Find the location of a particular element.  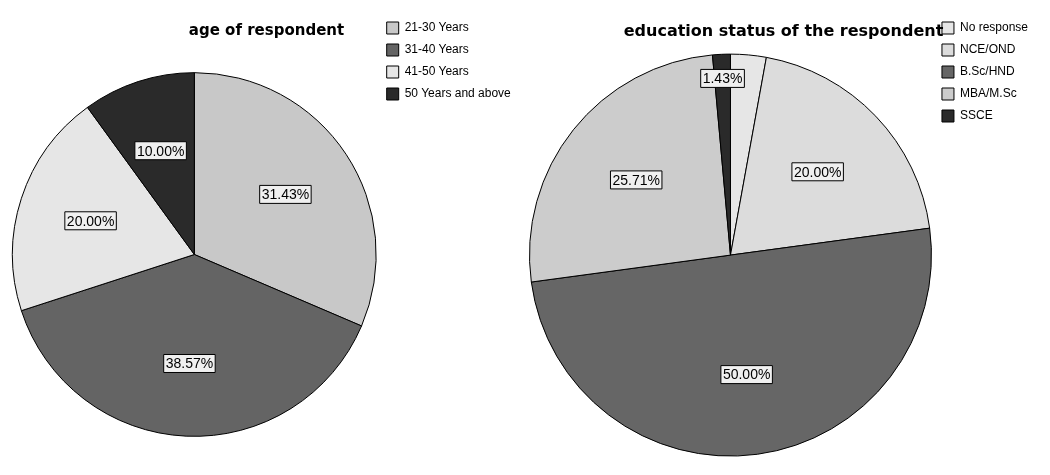

legend-label: No response is located at coordinates (994, 27).